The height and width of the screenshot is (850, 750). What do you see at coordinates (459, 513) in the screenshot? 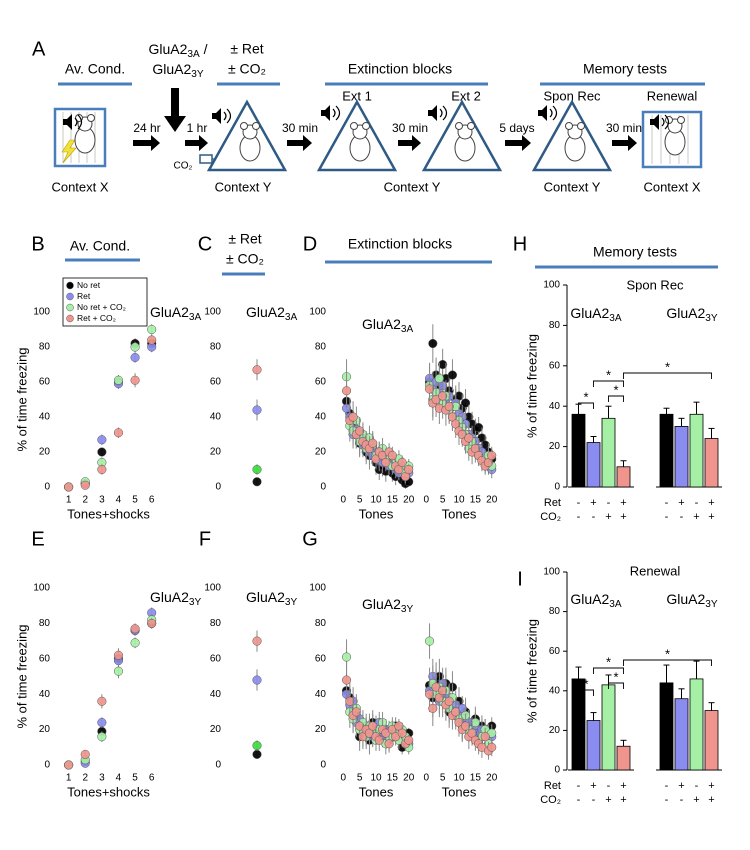
I see `x-axis-label: Tones` at bounding box center [459, 513].